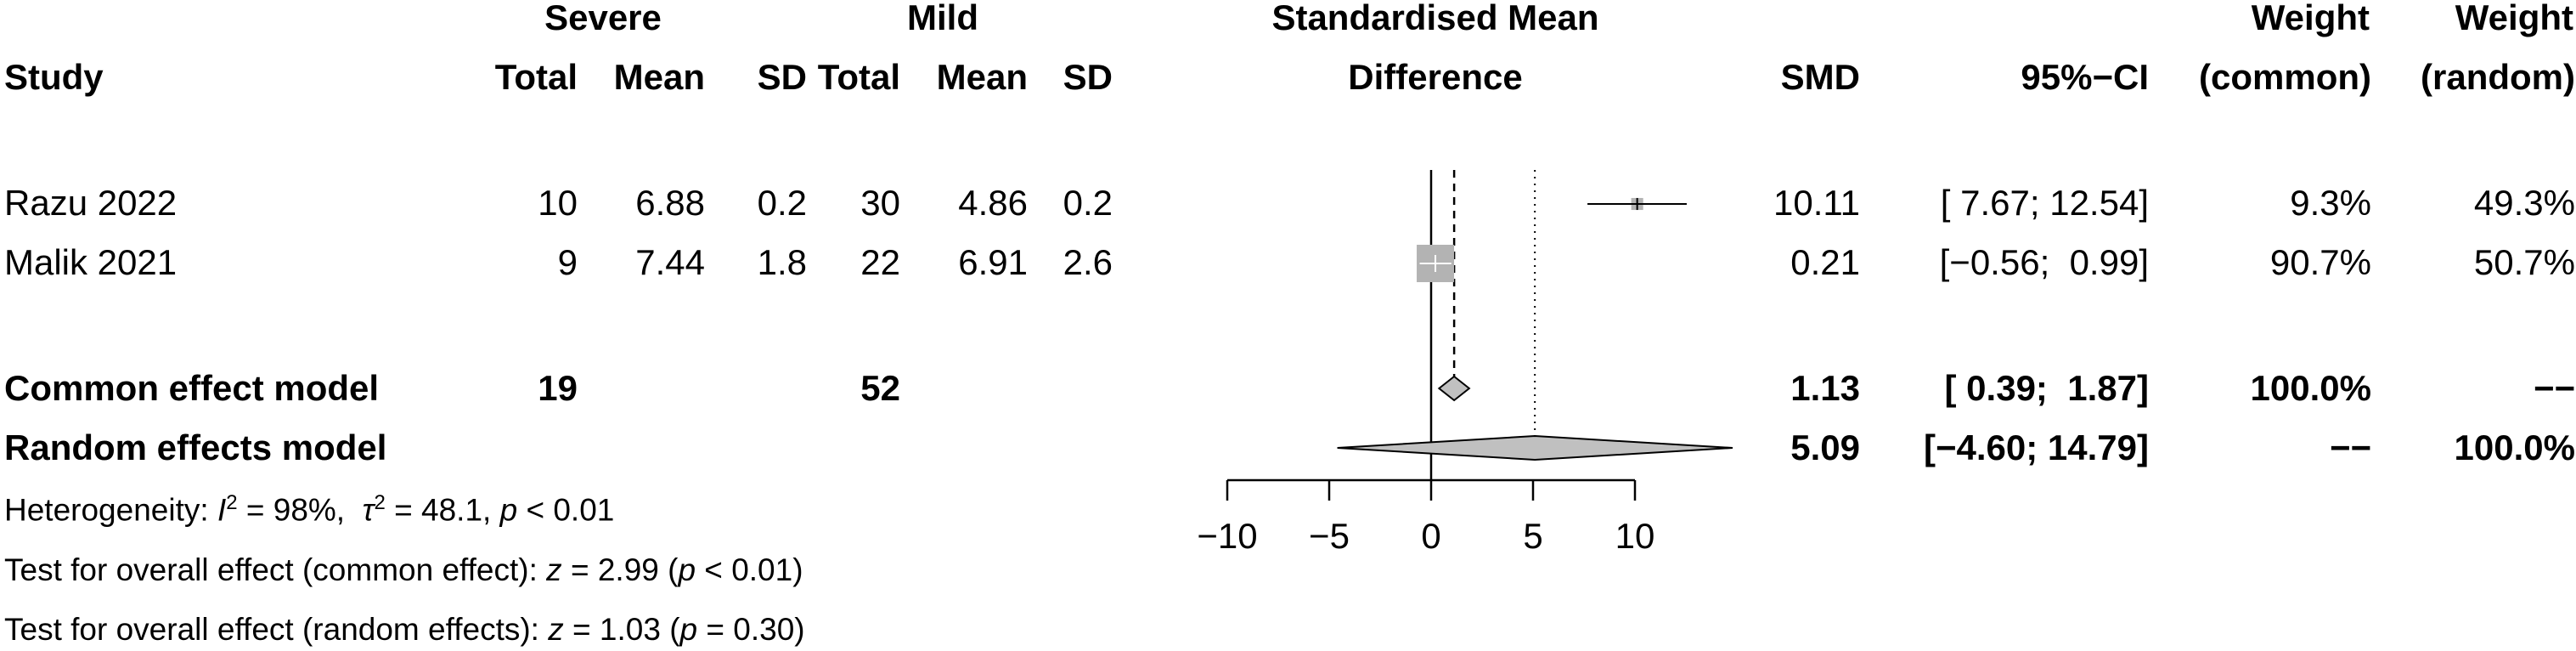 This screenshot has height=651, width=2576. I want to click on study-total-mild: 22, so click(880, 262).